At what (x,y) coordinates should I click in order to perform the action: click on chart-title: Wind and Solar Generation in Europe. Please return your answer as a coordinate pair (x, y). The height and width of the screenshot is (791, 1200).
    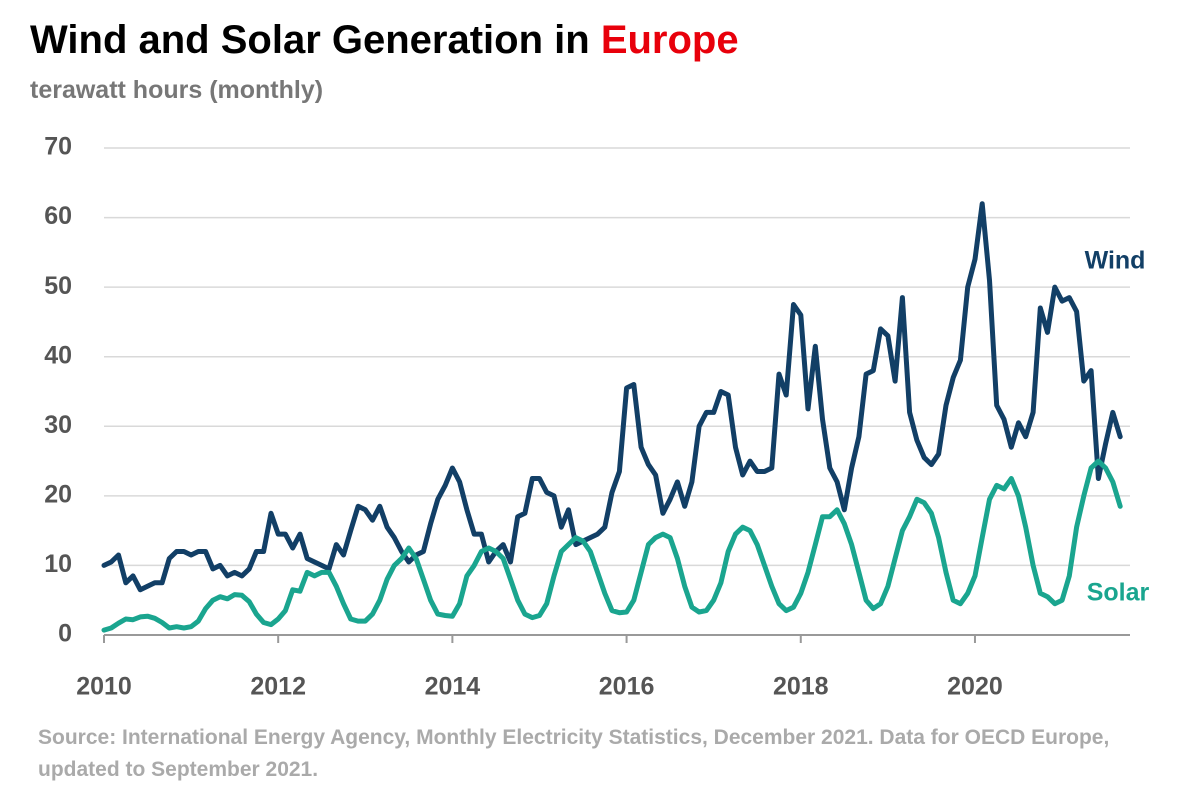
    Looking at the image, I should click on (384, 40).